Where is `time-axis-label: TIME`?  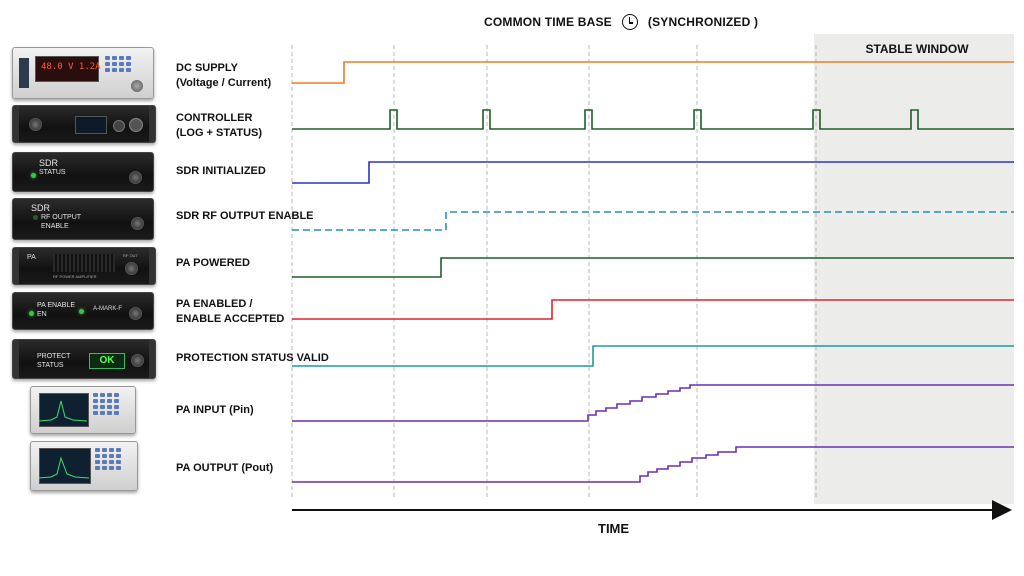 time-axis-label: TIME is located at coordinates (614, 528).